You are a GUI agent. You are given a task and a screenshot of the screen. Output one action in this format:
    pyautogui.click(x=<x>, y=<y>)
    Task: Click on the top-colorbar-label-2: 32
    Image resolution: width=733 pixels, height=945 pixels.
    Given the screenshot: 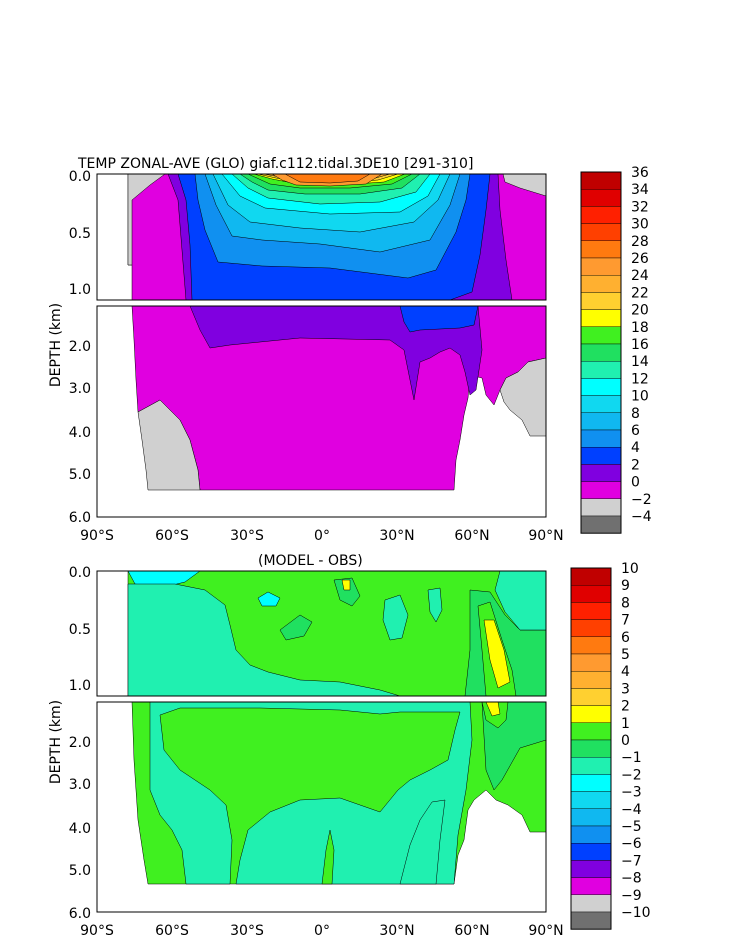 What is the action you would take?
    pyautogui.click(x=640, y=207)
    